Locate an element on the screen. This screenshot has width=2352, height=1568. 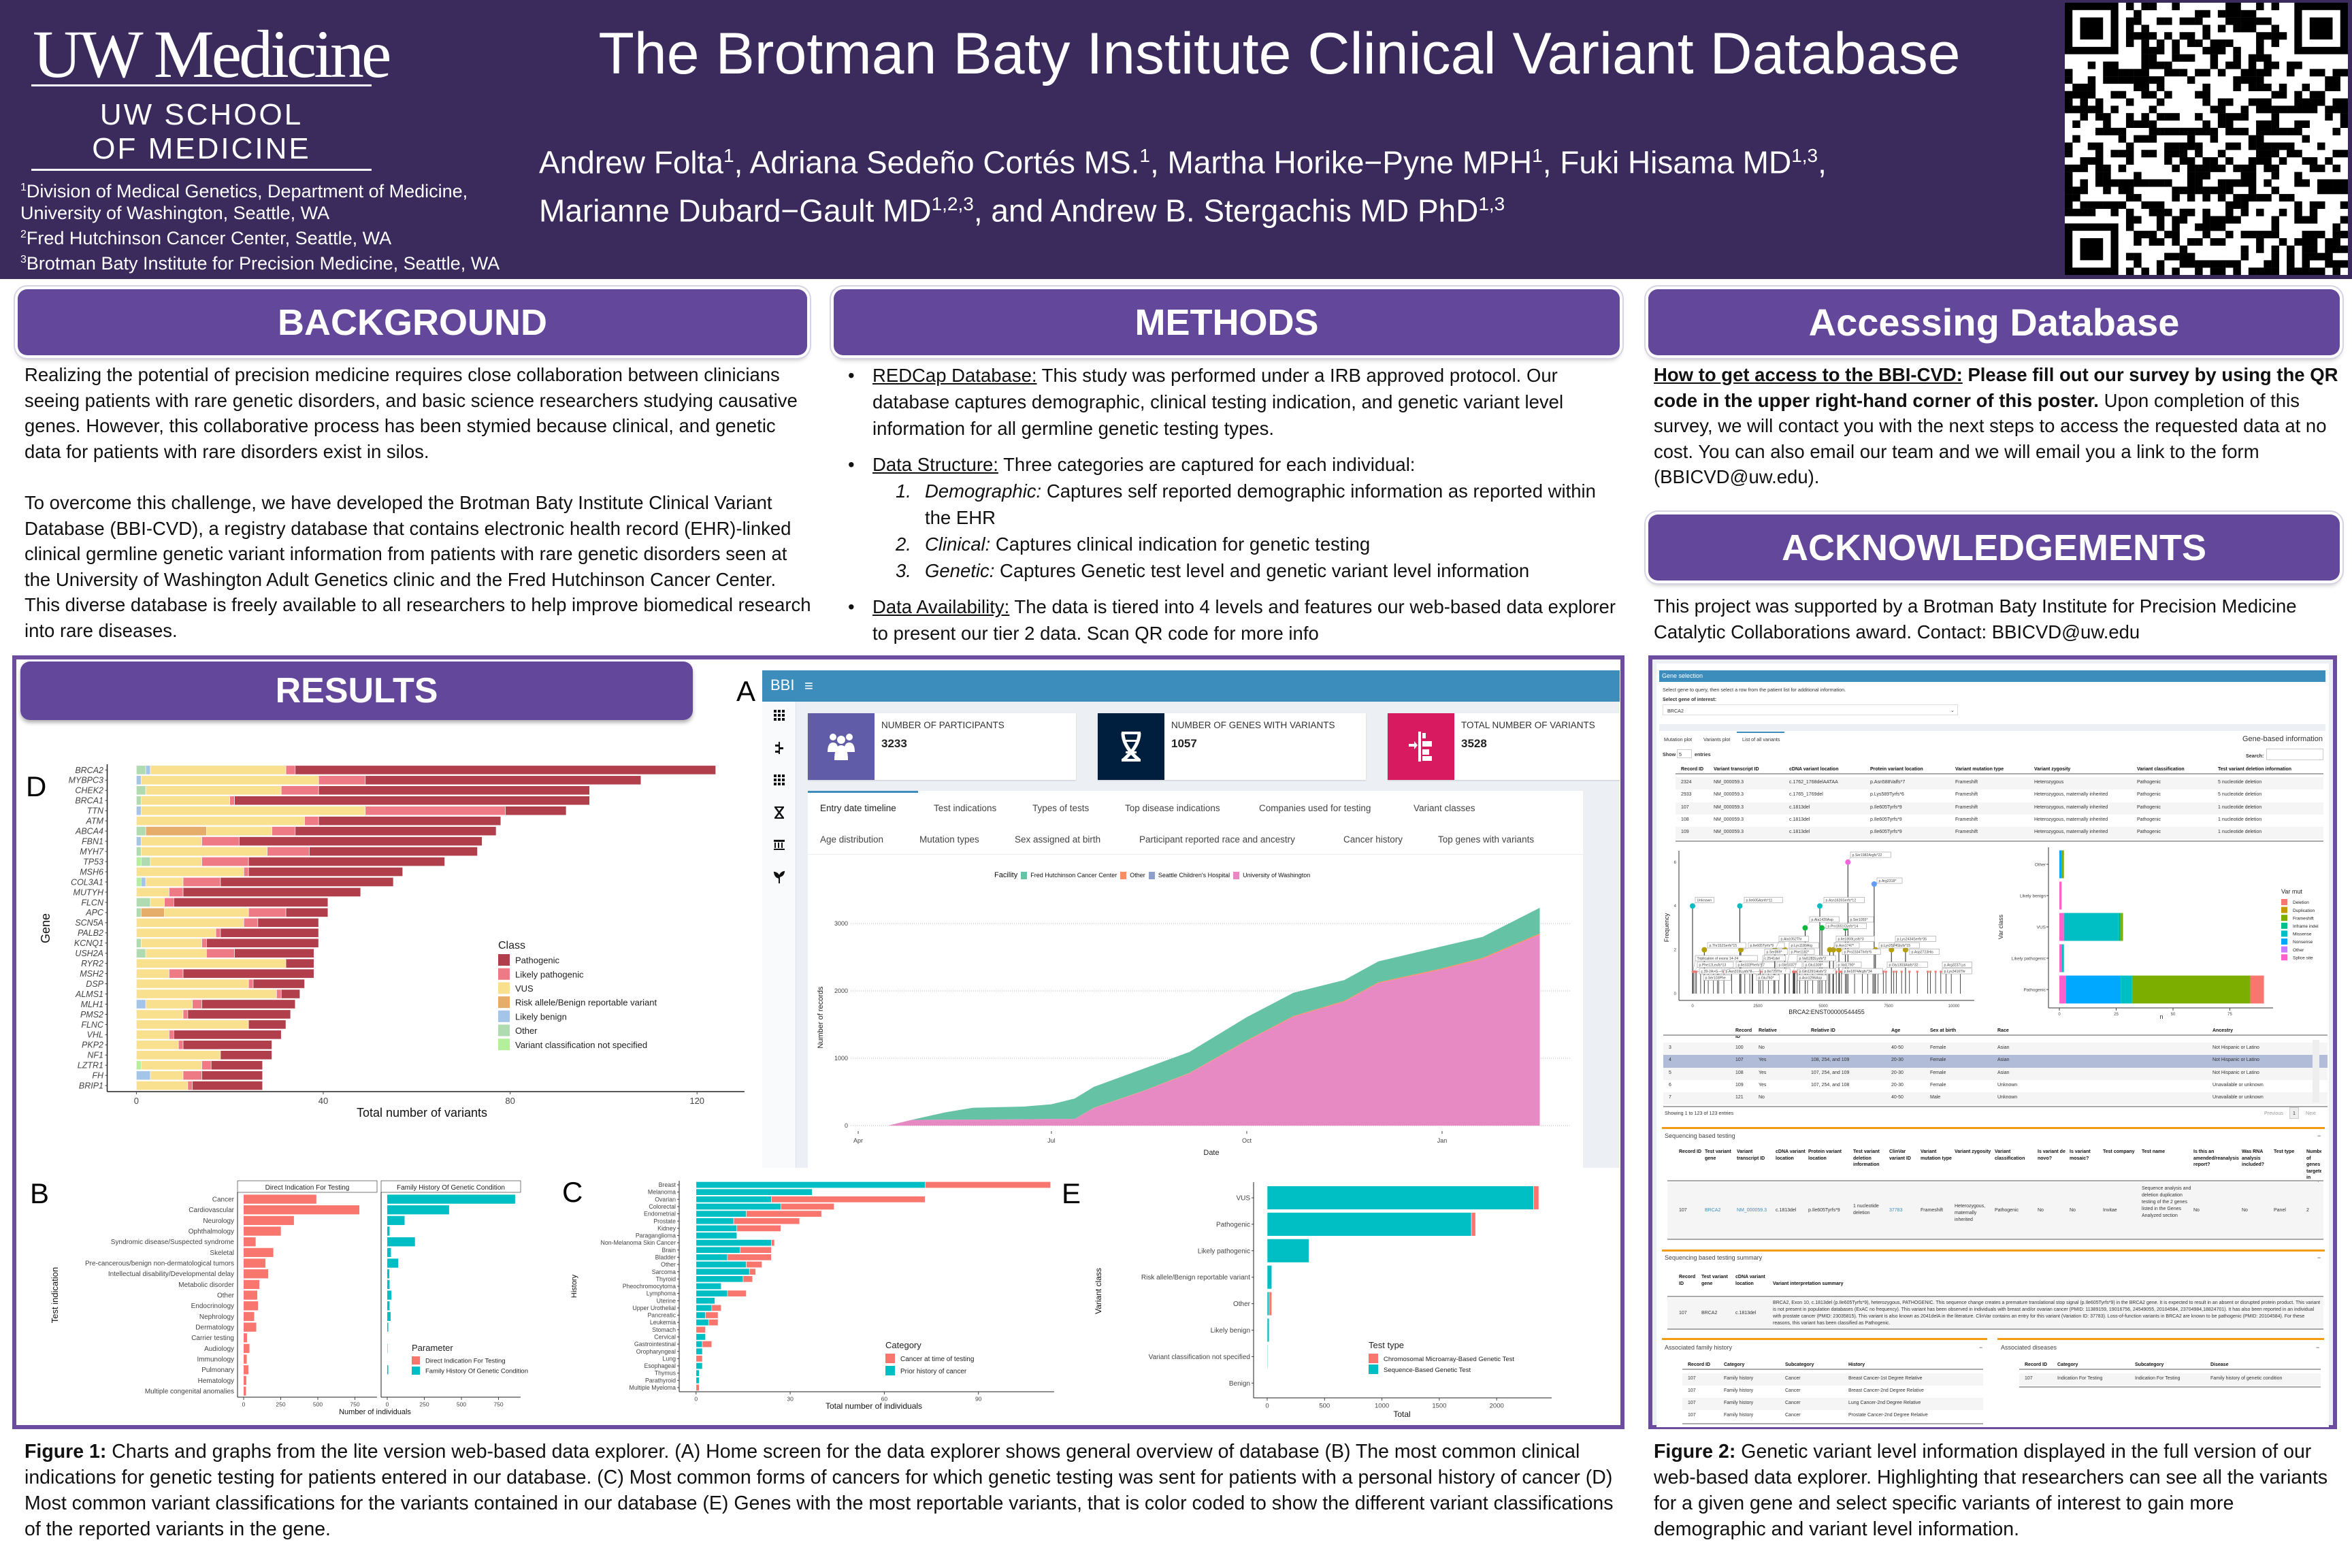
sprout-icon is located at coordinates (779, 877).